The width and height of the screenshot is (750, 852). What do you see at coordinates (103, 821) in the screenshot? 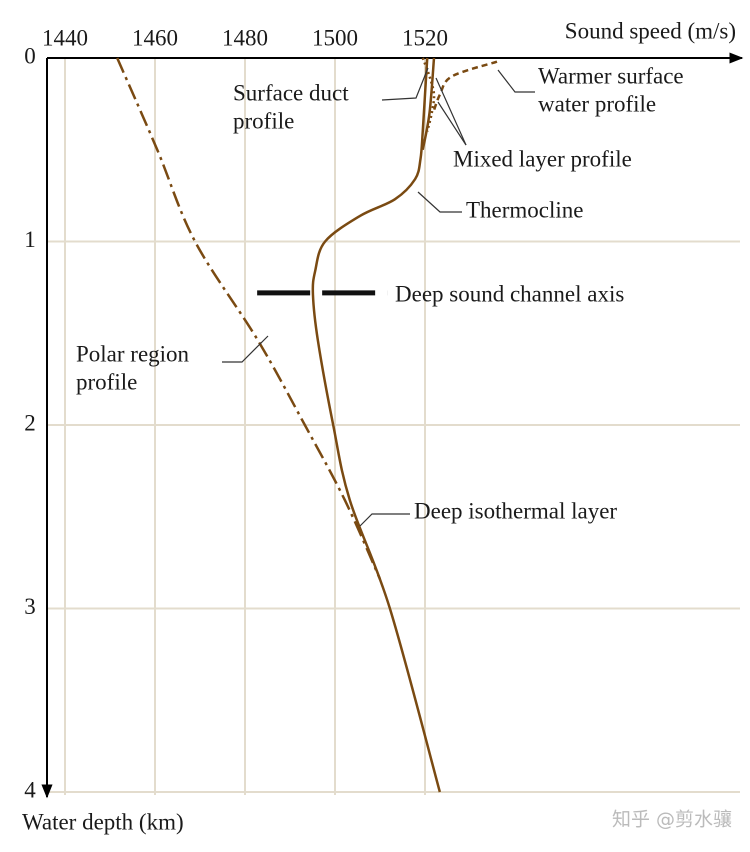
I see `y-axis-label: Water depth (km)` at bounding box center [103, 821].